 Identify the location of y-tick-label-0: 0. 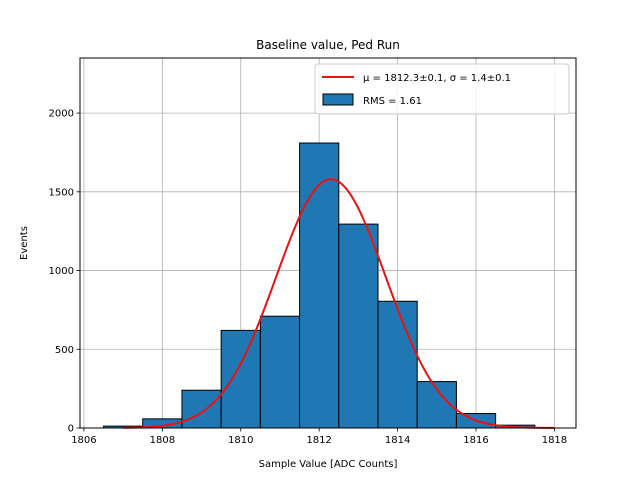
(71, 429).